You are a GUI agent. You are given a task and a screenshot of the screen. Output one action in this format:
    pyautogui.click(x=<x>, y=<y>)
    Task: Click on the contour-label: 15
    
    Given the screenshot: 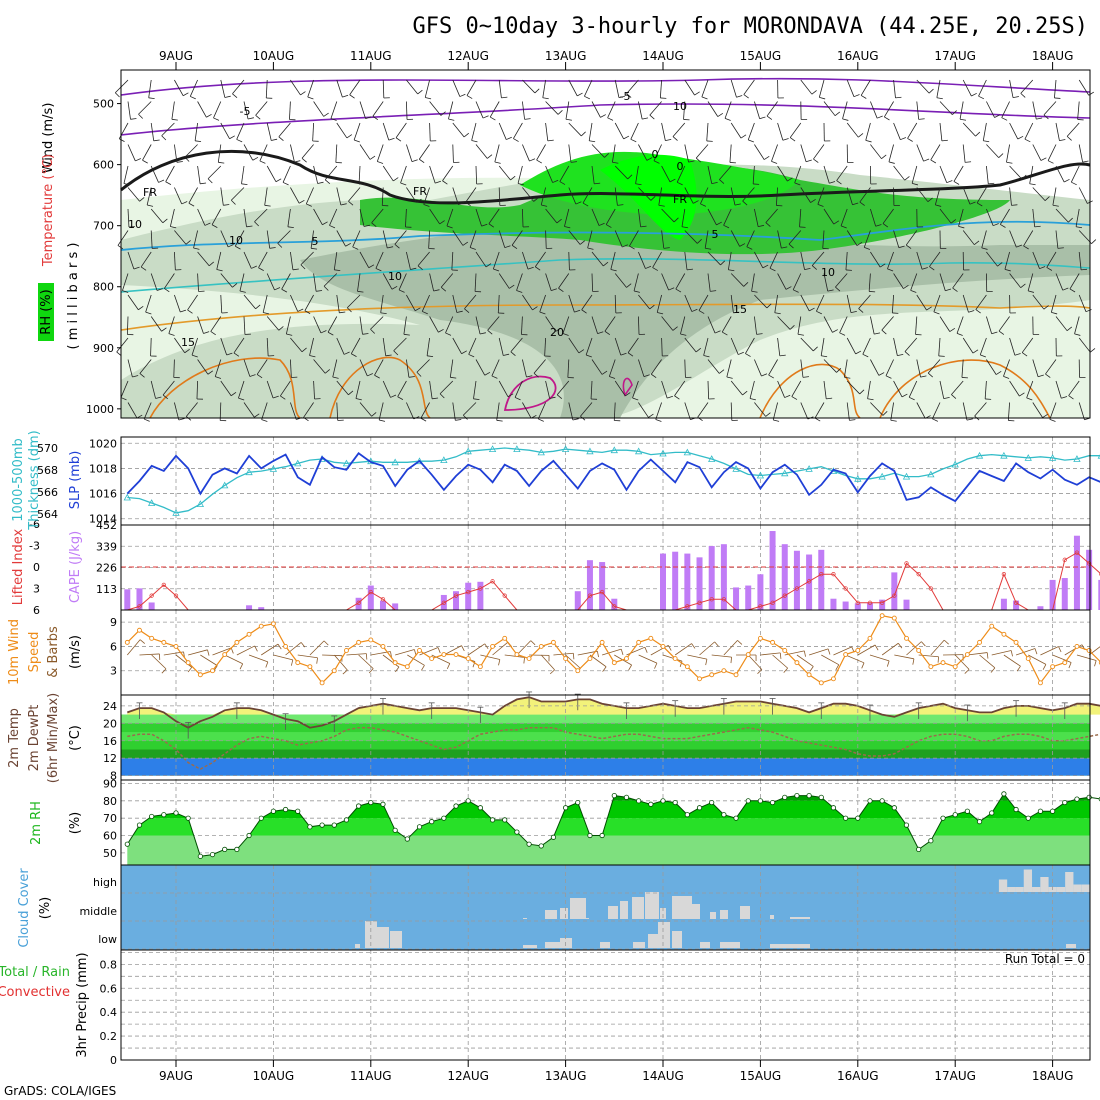 What is the action you would take?
    pyautogui.click(x=188, y=342)
    